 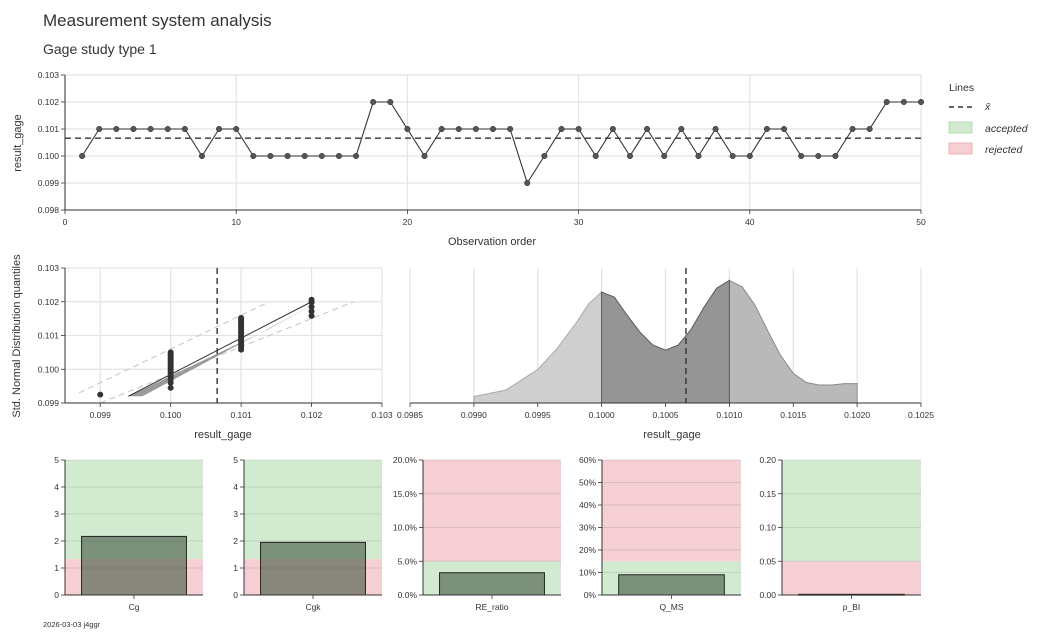 What do you see at coordinates (157, 20) in the screenshot?
I see `page-title: Measurement system analysis` at bounding box center [157, 20].